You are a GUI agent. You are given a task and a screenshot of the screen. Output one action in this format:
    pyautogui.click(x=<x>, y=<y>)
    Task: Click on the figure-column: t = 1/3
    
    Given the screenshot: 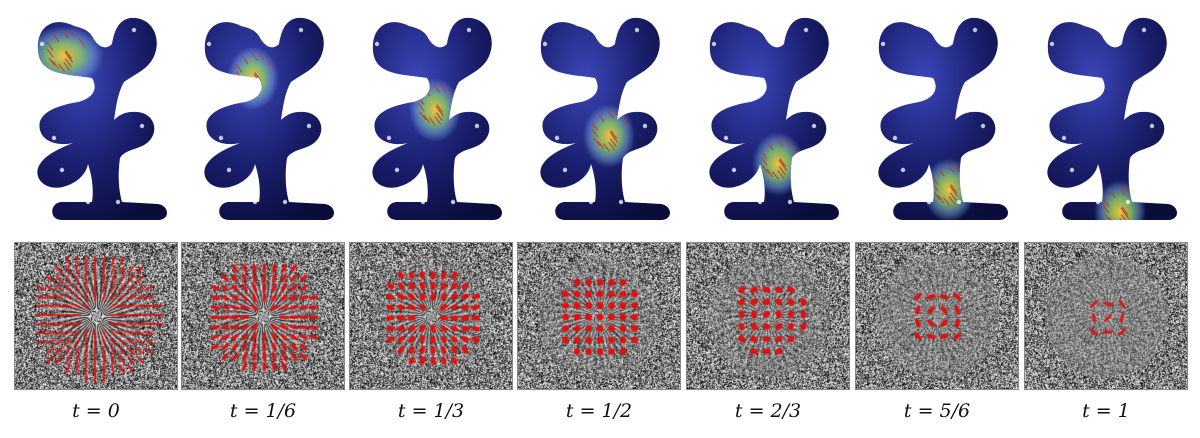 What is the action you would take?
    pyautogui.click(x=431, y=219)
    